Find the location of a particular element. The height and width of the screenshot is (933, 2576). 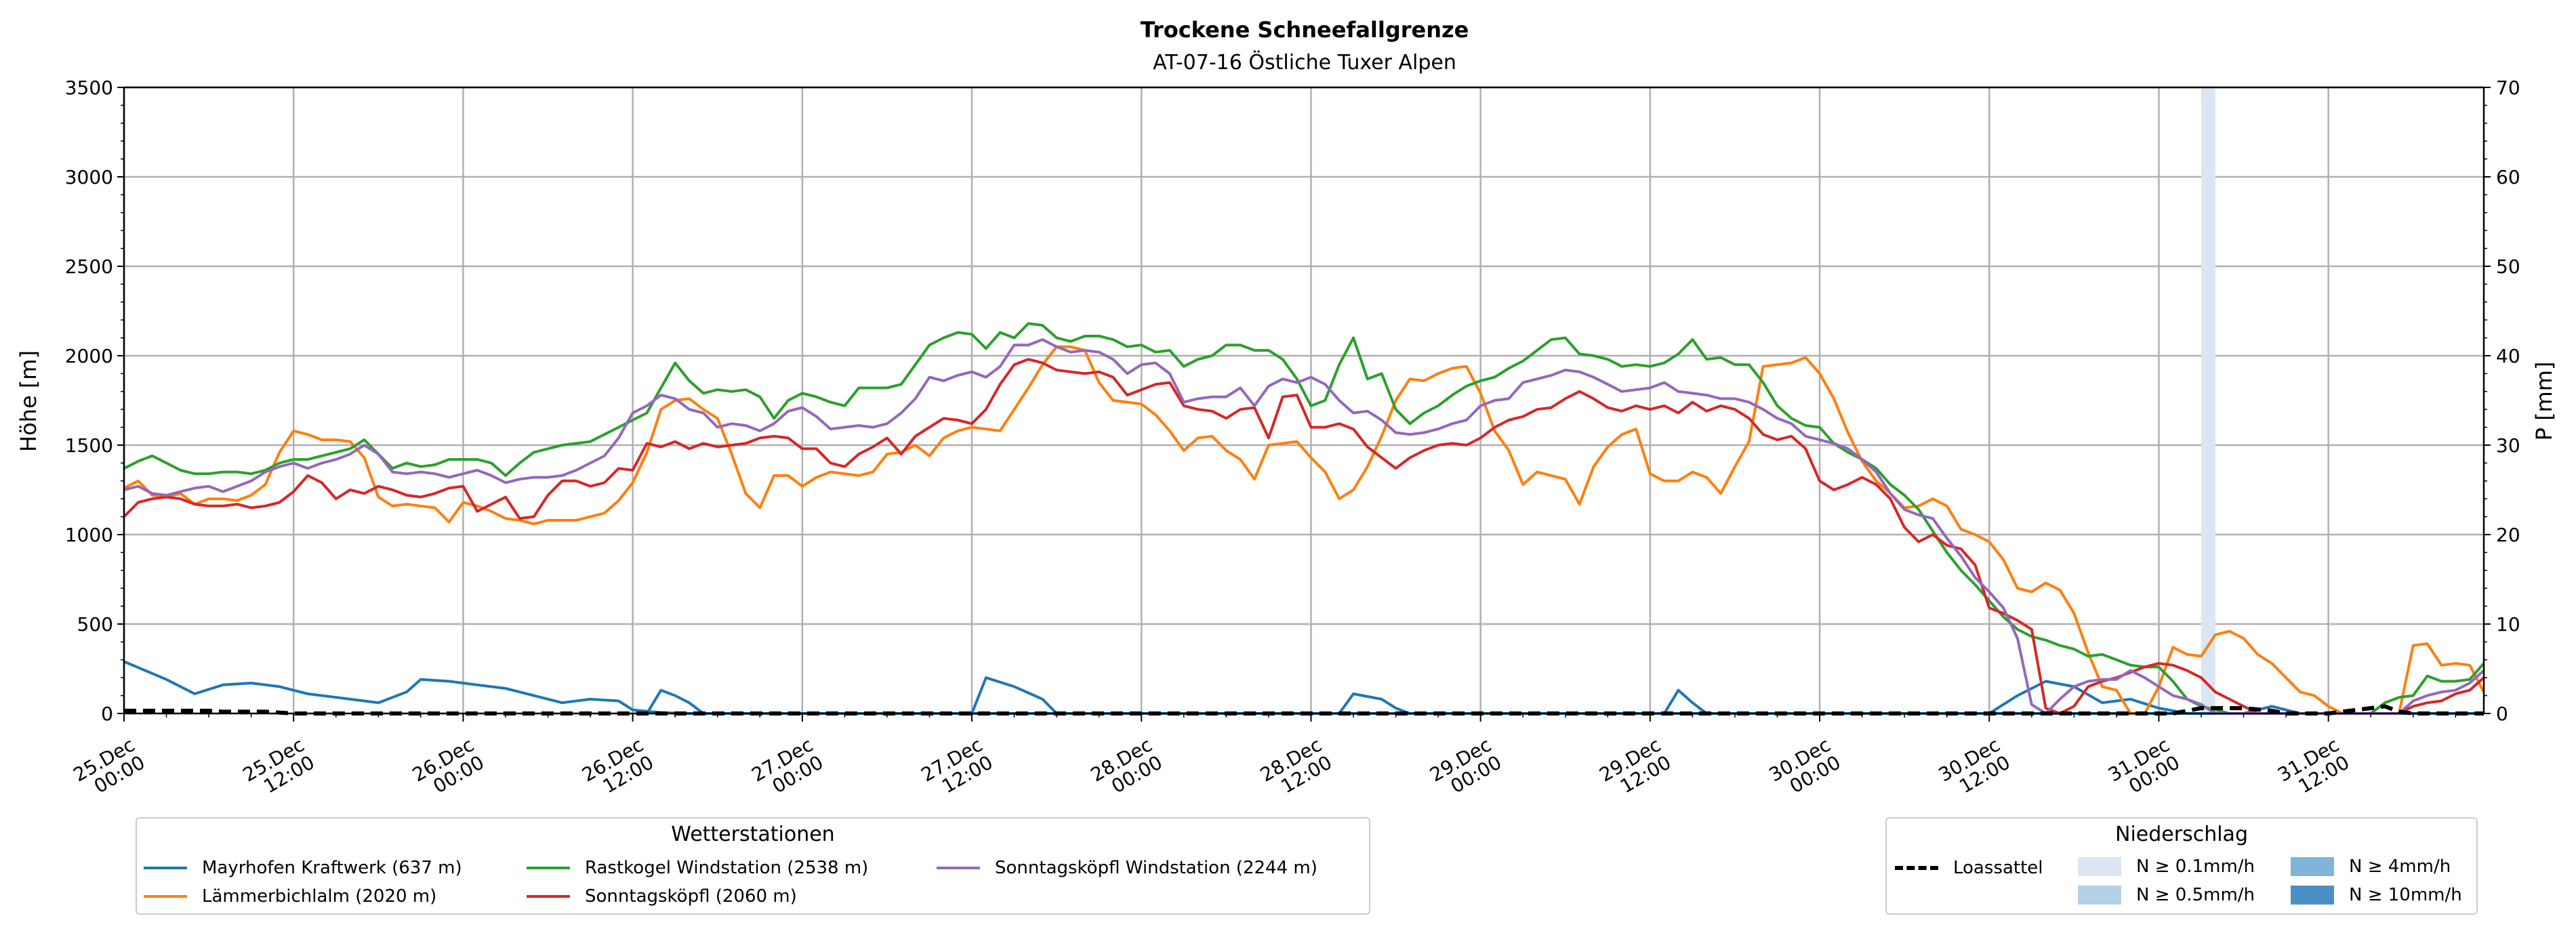

y2-tick-label: 70 is located at coordinates (2508, 88).